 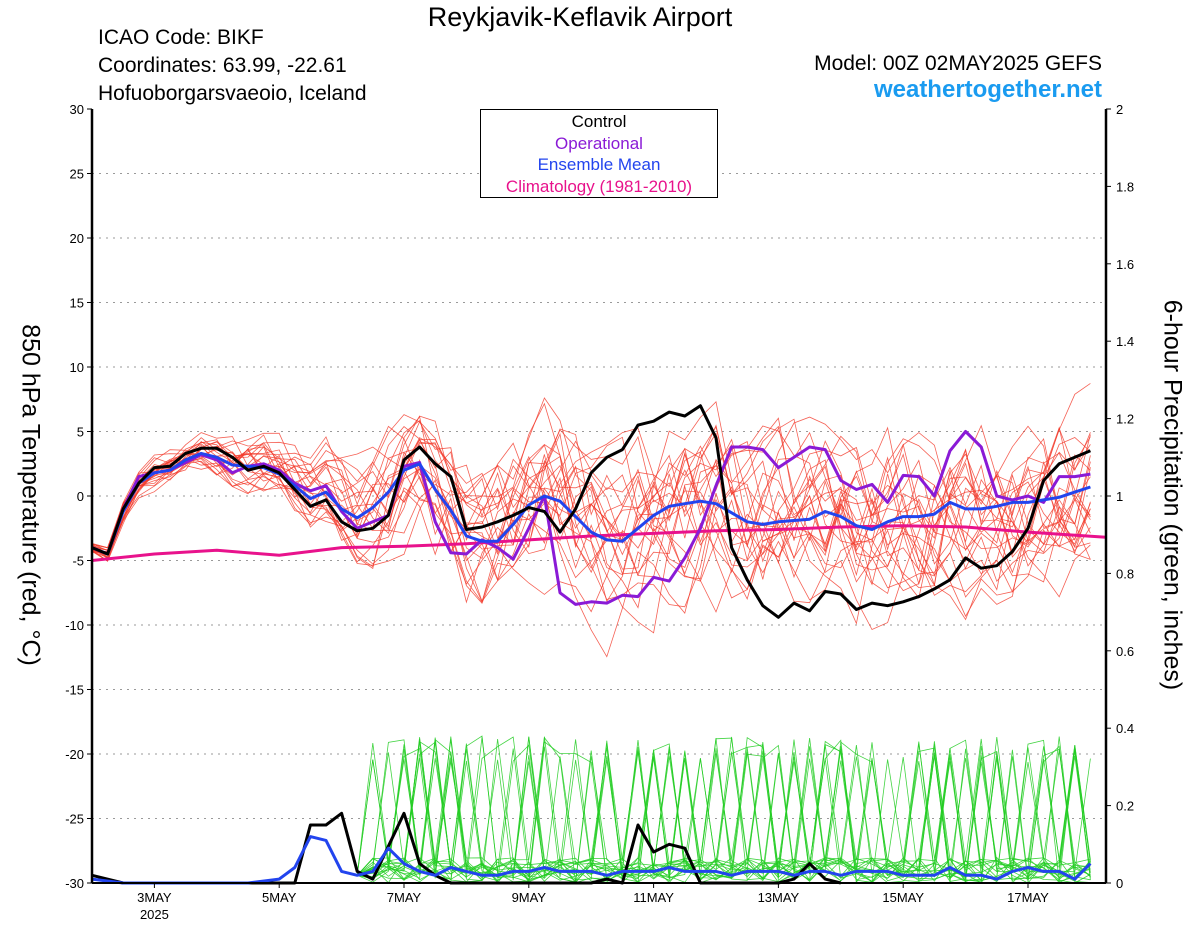 I want to click on x-tick-label: 7MAY, so click(x=404, y=897).